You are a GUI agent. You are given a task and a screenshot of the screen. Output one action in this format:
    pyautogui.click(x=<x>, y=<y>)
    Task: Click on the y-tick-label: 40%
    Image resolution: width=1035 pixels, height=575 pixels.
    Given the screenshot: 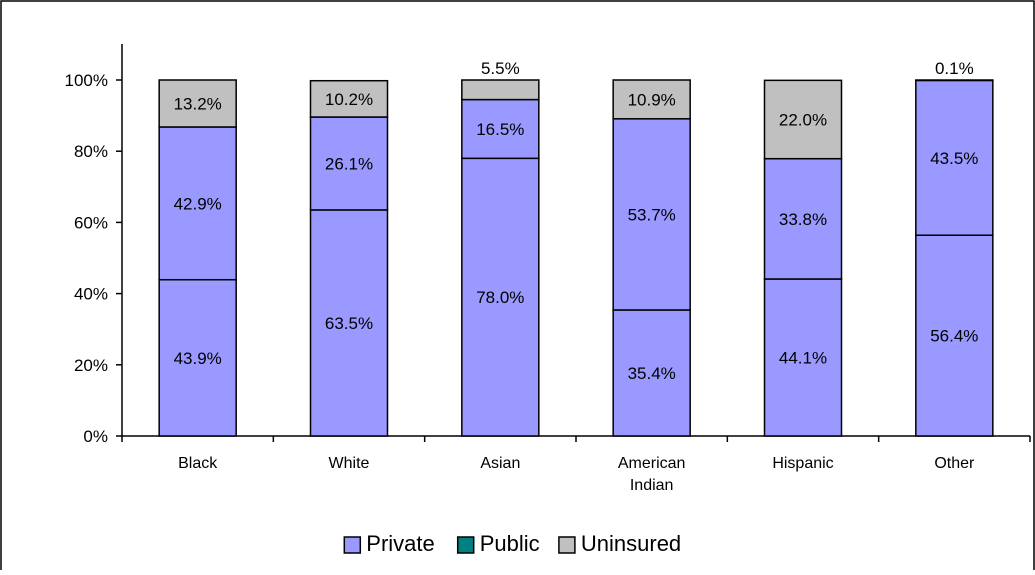 What is the action you would take?
    pyautogui.click(x=91, y=294)
    